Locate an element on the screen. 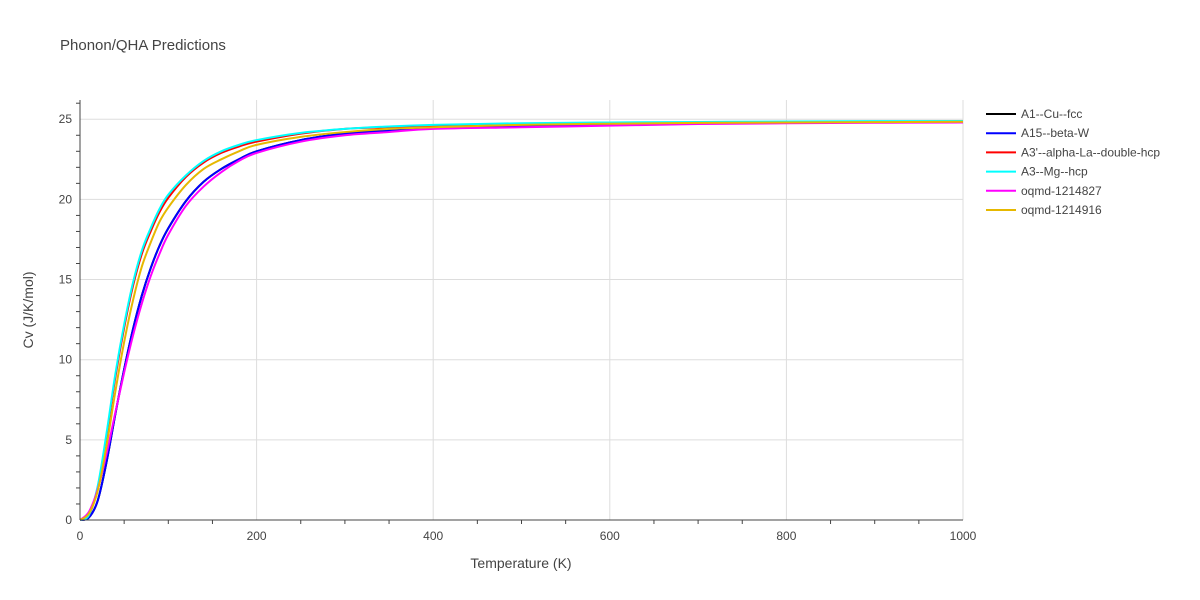 The height and width of the screenshot is (600, 1200). x-tick-label: 0 is located at coordinates (80, 536).